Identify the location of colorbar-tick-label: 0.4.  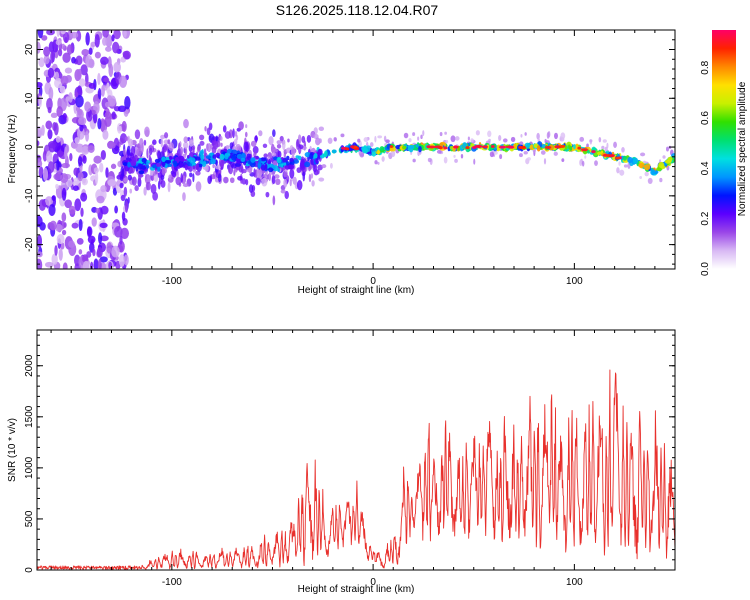
(705, 168).